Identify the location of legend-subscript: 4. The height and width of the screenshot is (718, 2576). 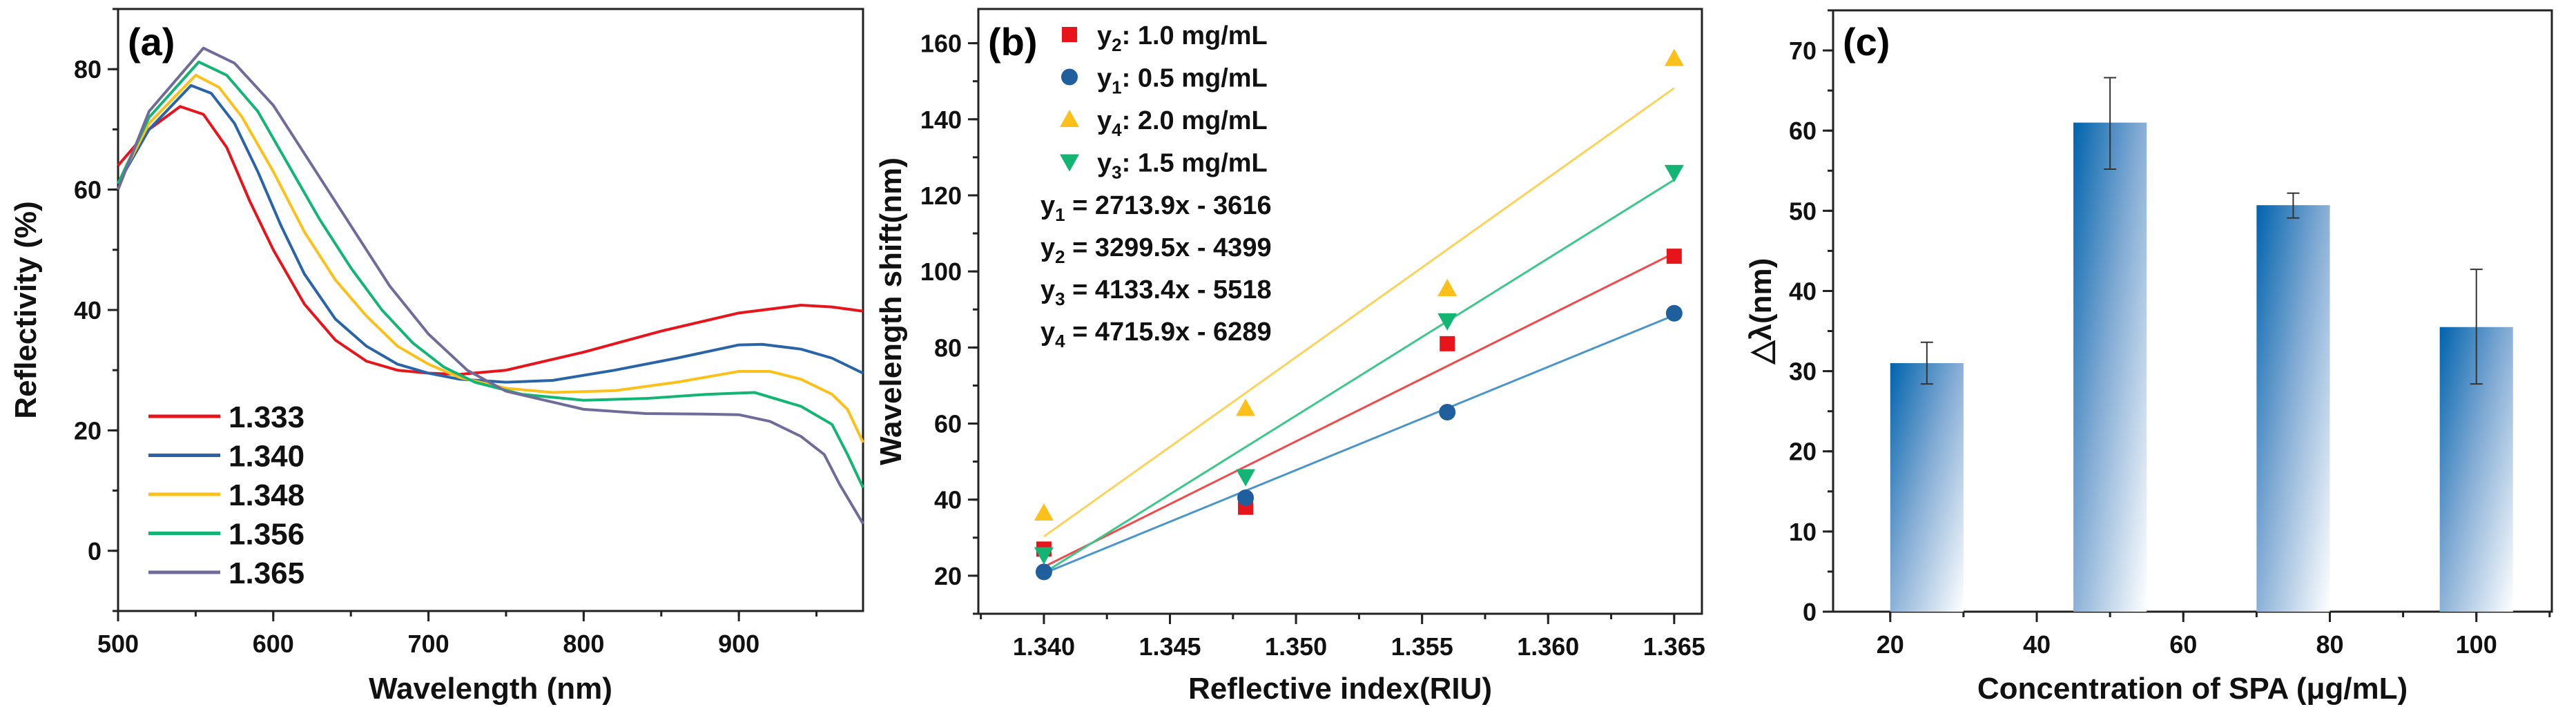
(1117, 129).